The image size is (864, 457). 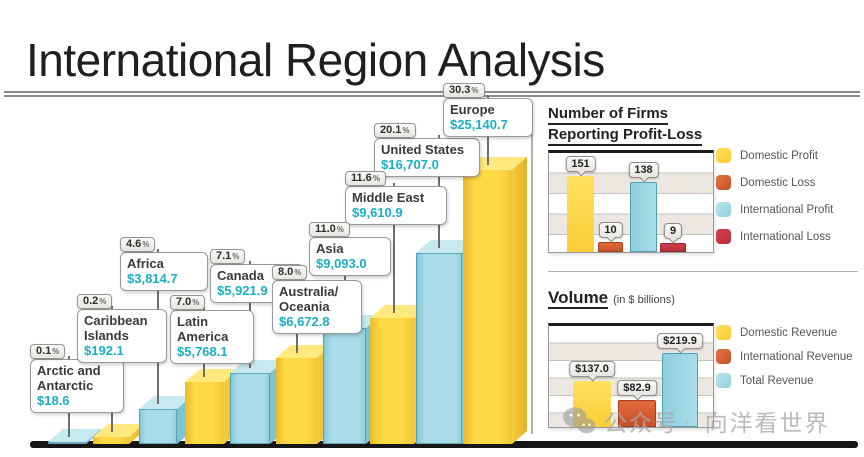 I want to click on value-badge-domestic-loss: 10, so click(x=610, y=232).